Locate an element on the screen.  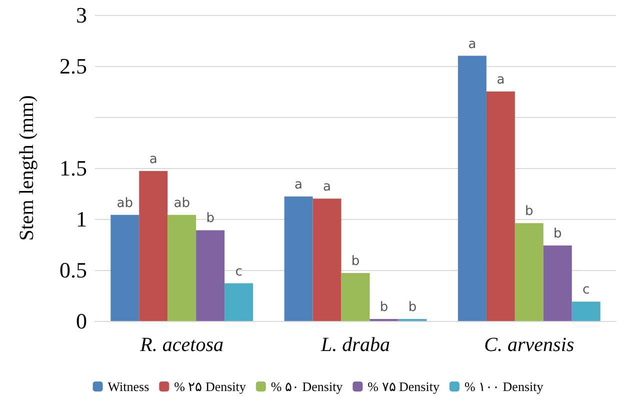
y-tick-label: 2.5 is located at coordinates (73, 66).